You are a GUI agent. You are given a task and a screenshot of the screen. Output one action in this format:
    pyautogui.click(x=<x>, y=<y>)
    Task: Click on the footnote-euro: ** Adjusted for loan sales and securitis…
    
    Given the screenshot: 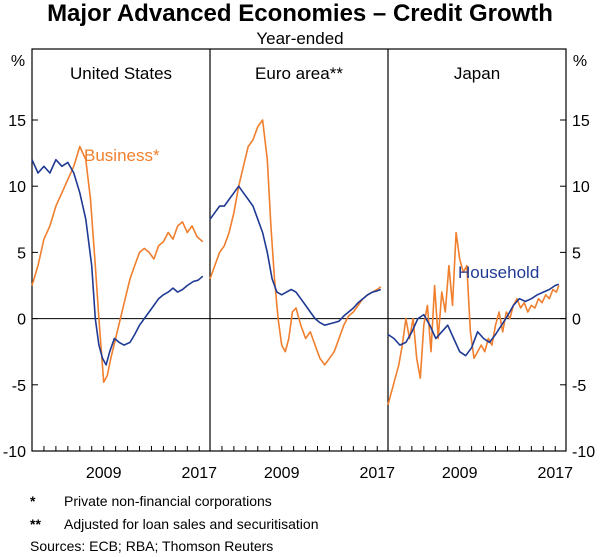 What is the action you would take?
    pyautogui.click(x=310, y=524)
    